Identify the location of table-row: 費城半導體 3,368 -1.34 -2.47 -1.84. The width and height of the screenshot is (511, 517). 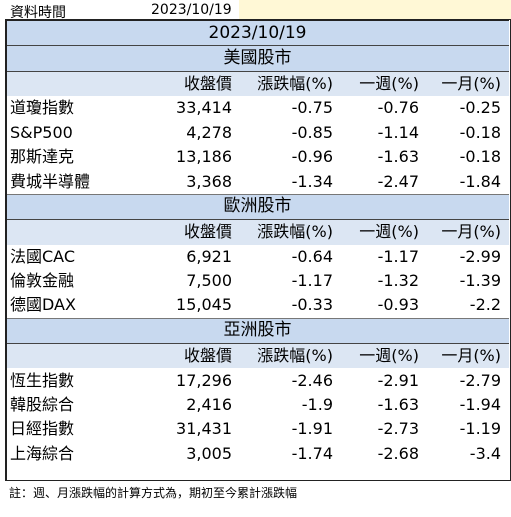
(258, 182).